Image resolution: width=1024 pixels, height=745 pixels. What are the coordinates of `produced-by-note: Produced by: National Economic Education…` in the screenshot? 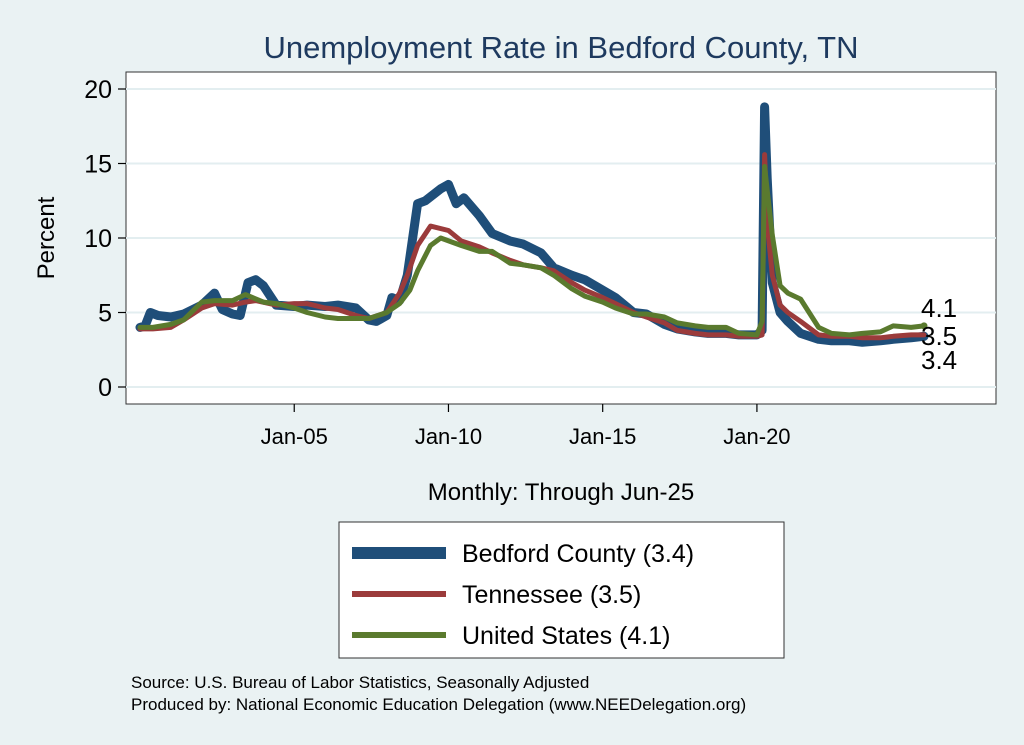 It's located at (438, 704).